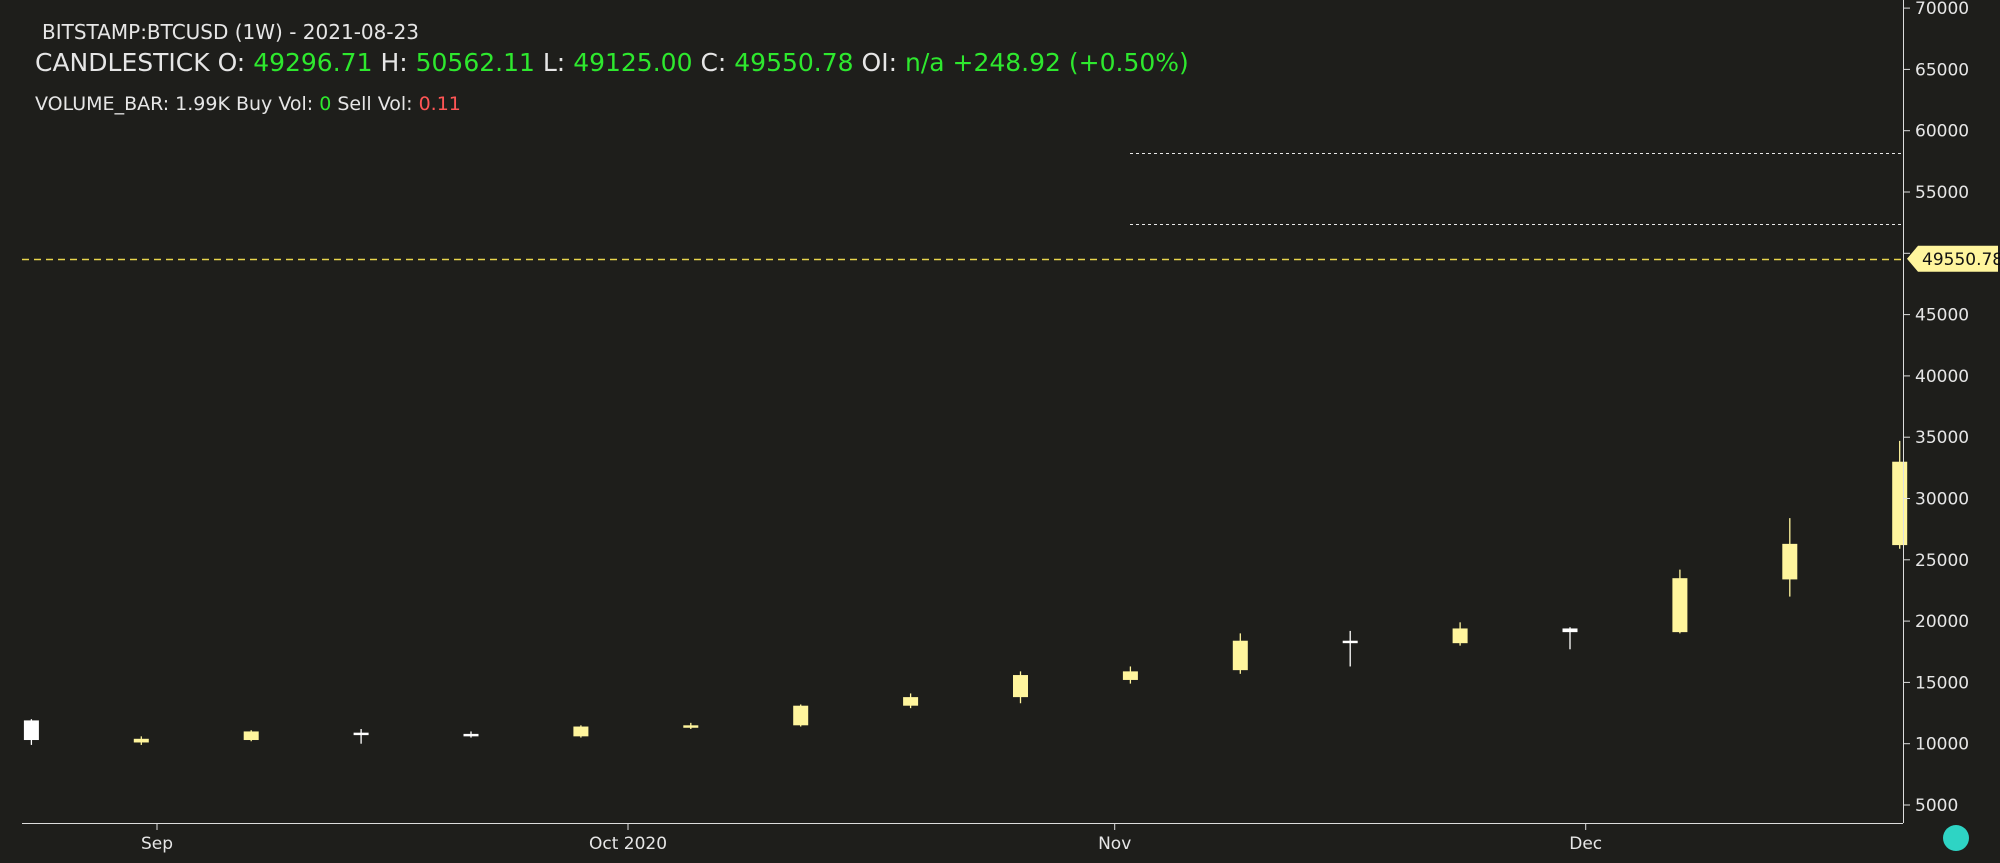  Describe the element at coordinates (325, 104) in the screenshot. I see `buy-vol-value: 0` at that location.